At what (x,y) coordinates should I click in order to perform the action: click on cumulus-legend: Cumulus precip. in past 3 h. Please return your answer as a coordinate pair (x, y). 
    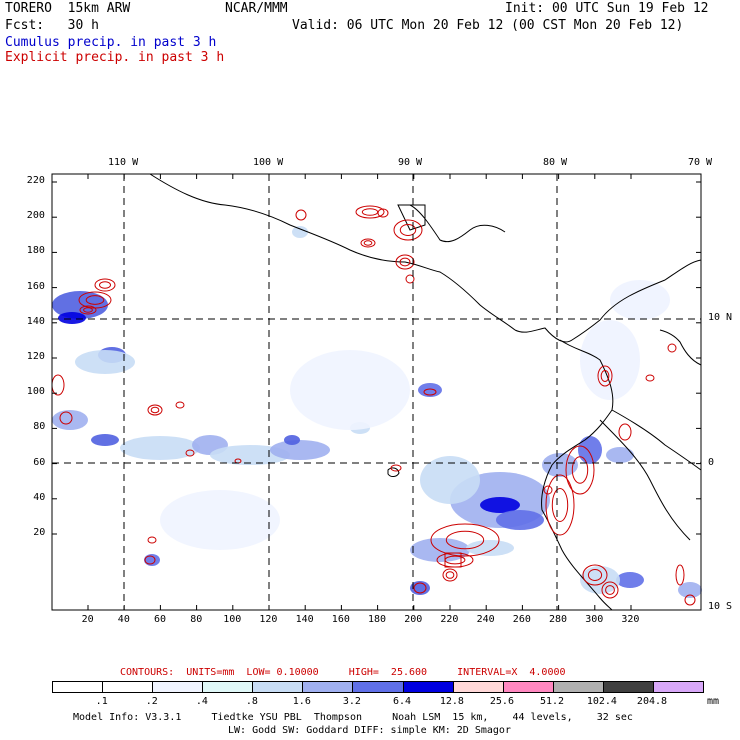
    Looking at the image, I should click on (111, 42).